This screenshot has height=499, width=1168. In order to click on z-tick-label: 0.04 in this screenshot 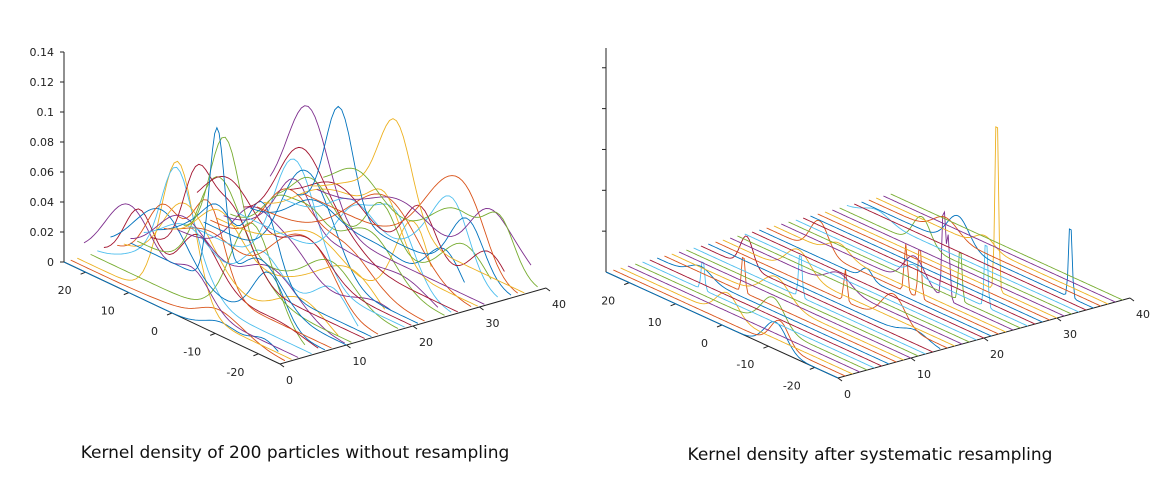, I will do `click(42, 202)`.